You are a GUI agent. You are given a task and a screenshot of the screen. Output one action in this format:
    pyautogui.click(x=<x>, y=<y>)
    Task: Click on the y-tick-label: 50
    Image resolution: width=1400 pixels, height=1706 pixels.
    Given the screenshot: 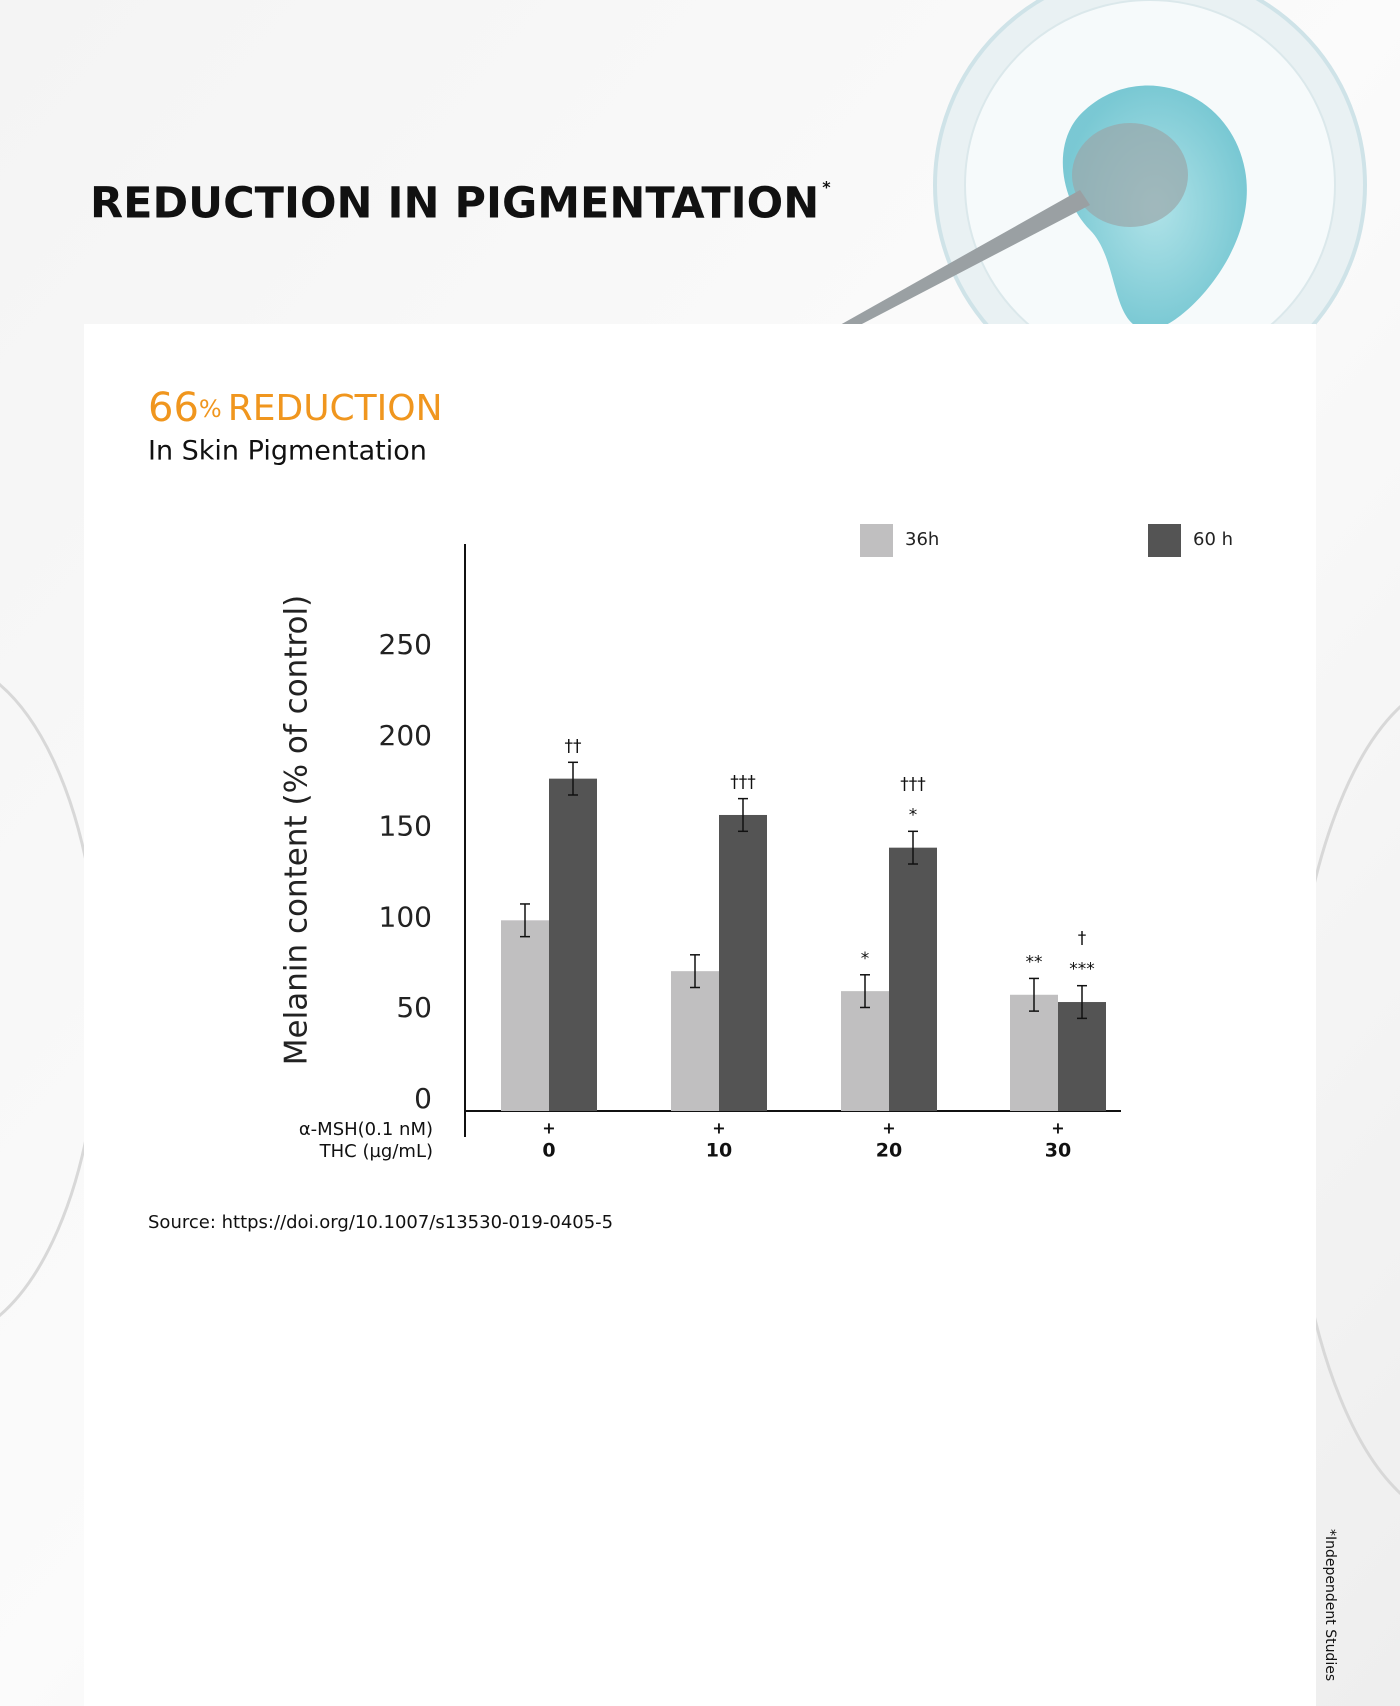 What is the action you would take?
    pyautogui.click(x=414, y=1007)
    